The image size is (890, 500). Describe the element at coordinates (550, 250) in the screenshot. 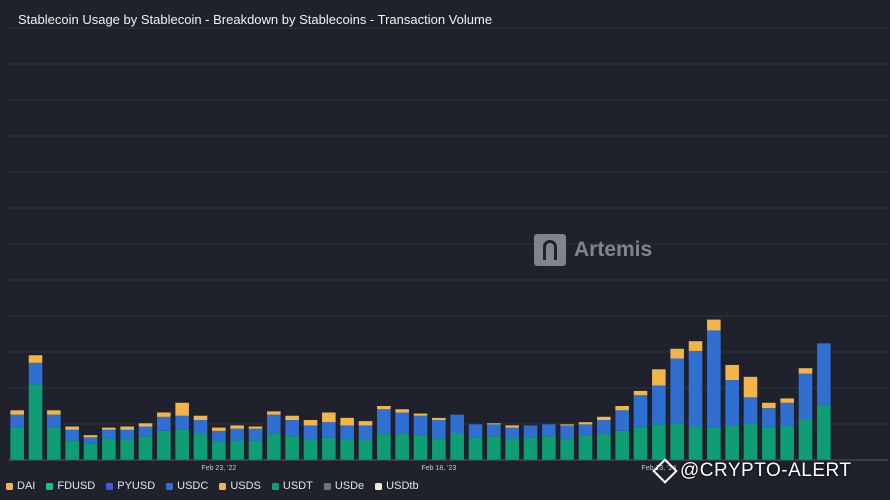

I see `artemis-logo-icon` at that location.